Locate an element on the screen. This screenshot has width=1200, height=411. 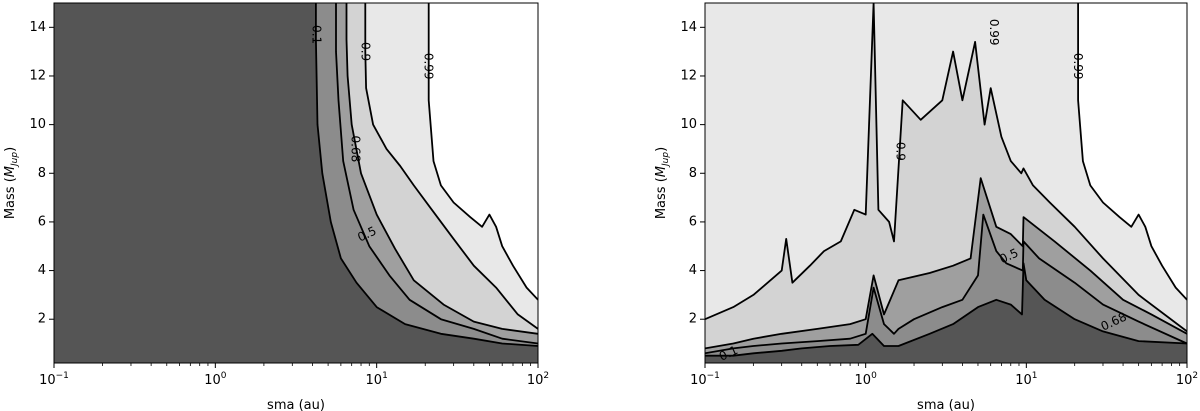
contour-label: 0.68 is located at coordinates (356, 149).